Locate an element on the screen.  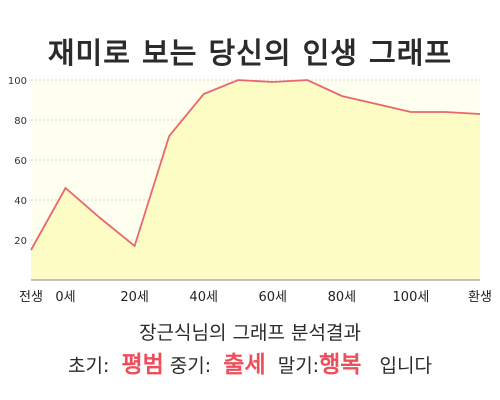
early-label: 초기: is located at coordinates (88, 366).